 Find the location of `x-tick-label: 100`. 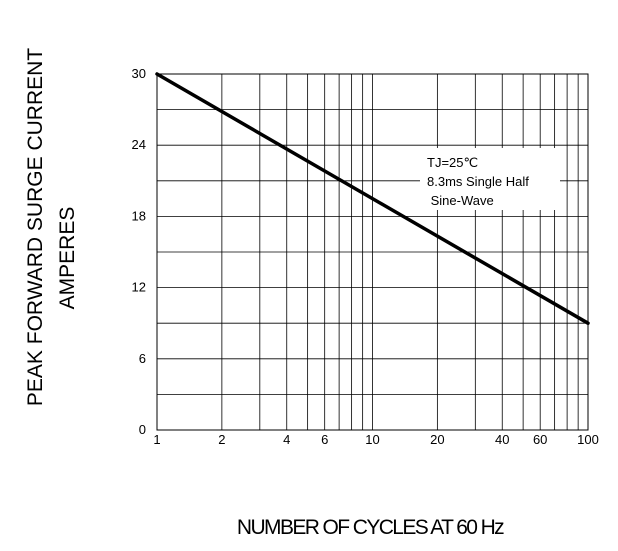

x-tick-label: 100 is located at coordinates (588, 439).